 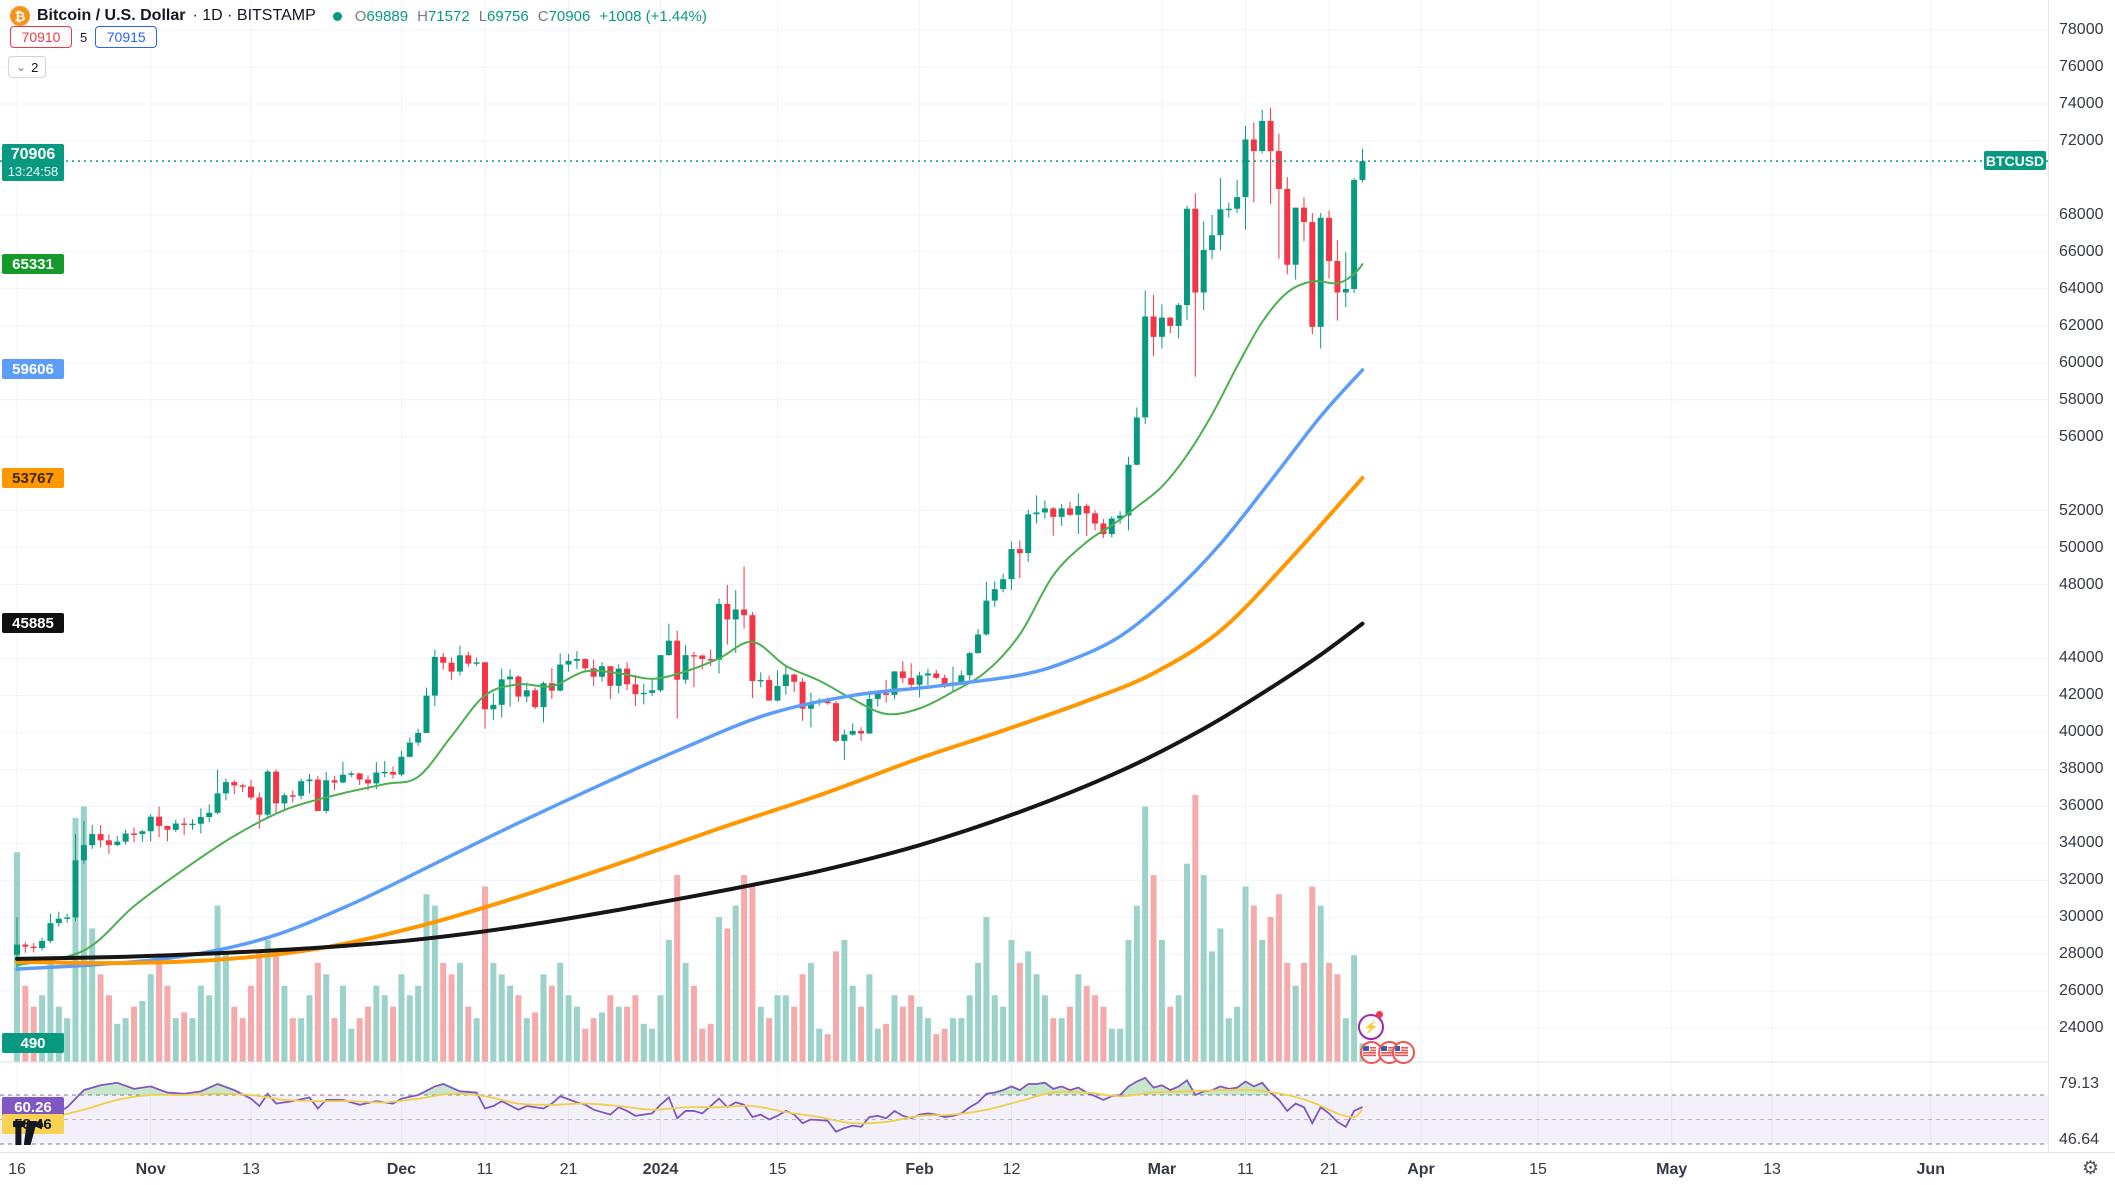 I want to click on collapse-indicators-button: ⌄ 2, so click(x=27, y=67).